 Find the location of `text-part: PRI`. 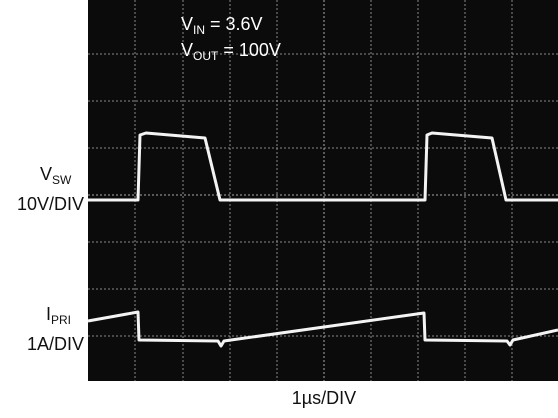

text-part: PRI is located at coordinates (61, 320).